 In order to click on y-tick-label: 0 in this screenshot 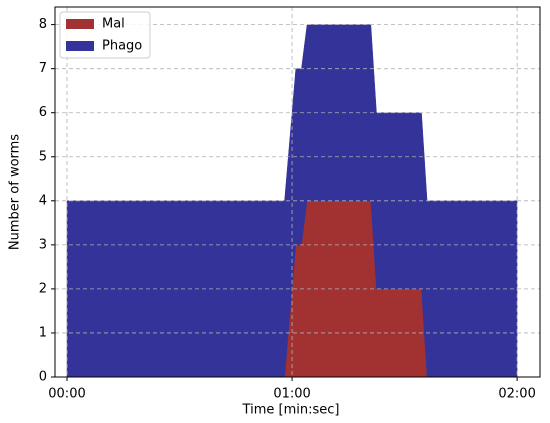, I will do `click(43, 377)`.